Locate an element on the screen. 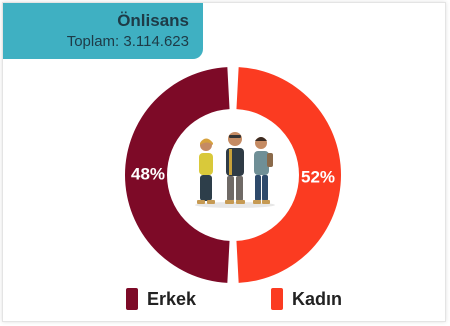 The width and height of the screenshot is (450, 326). chart-total: Toplam: 3.114.623 is located at coordinates (127, 41).